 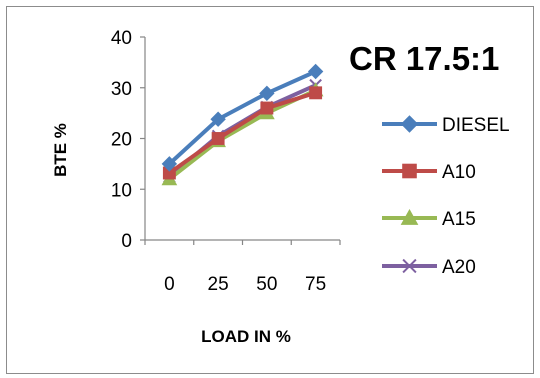 I want to click on x-tick-label: 0, so click(x=169, y=284).